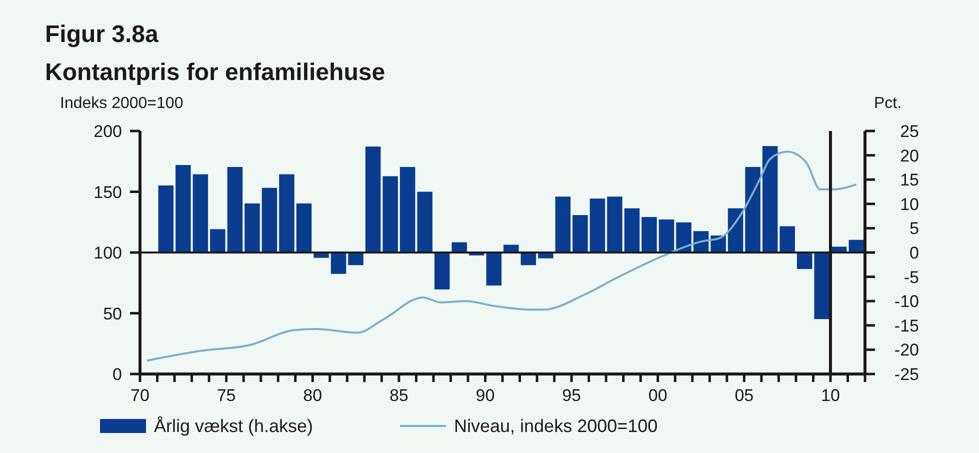  I want to click on x-tick-label: 75, so click(226, 395).